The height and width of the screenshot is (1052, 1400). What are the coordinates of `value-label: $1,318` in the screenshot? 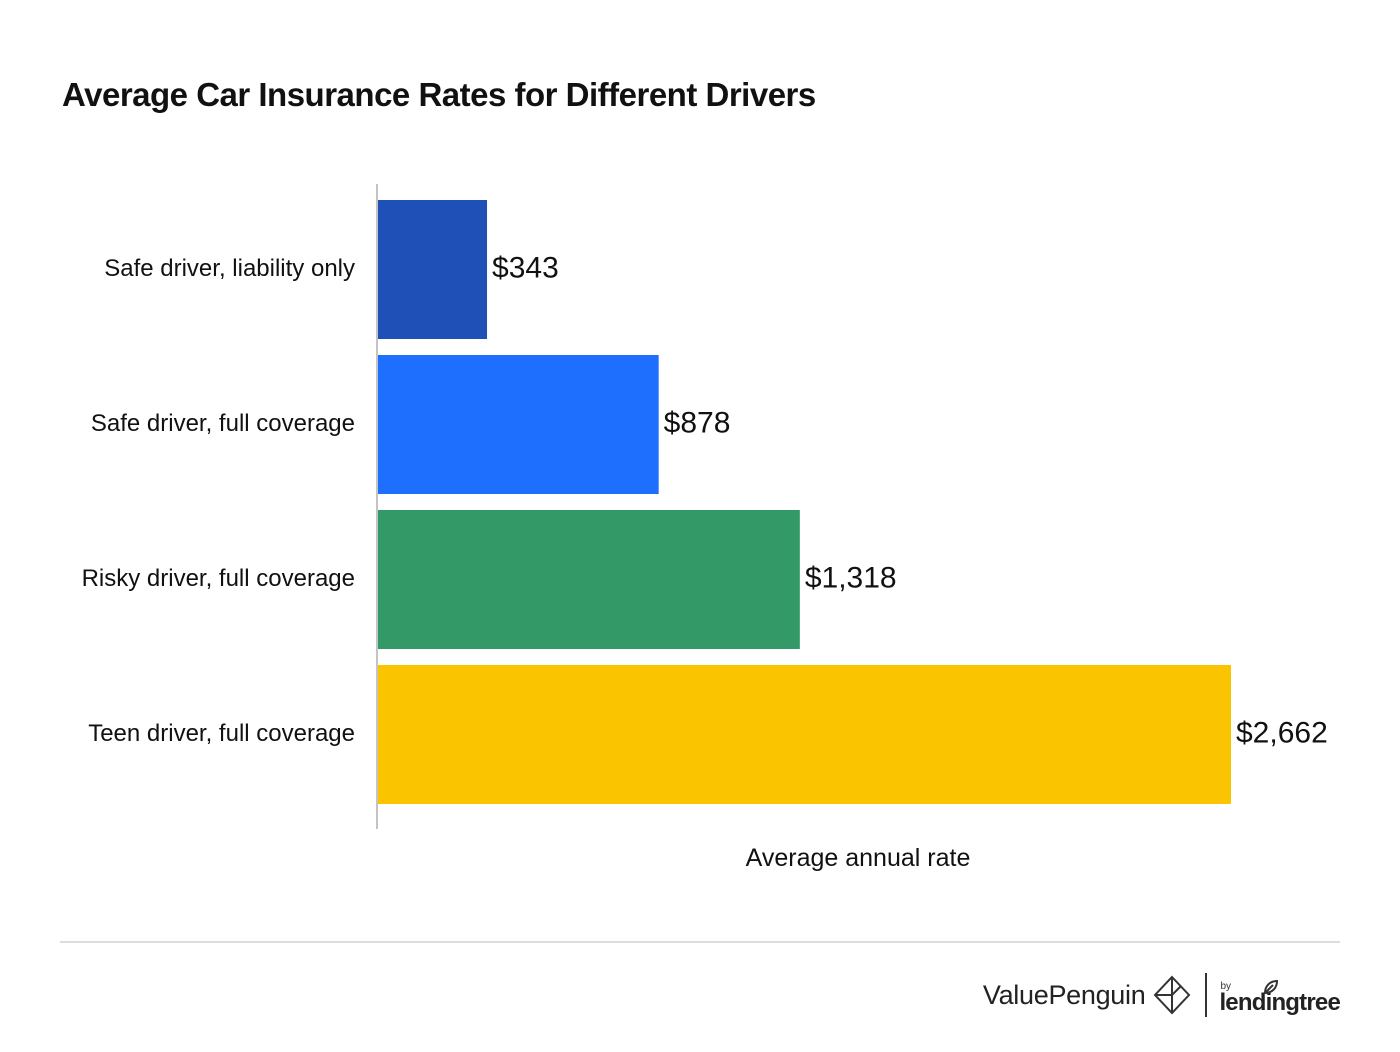 It's located at (851, 577).